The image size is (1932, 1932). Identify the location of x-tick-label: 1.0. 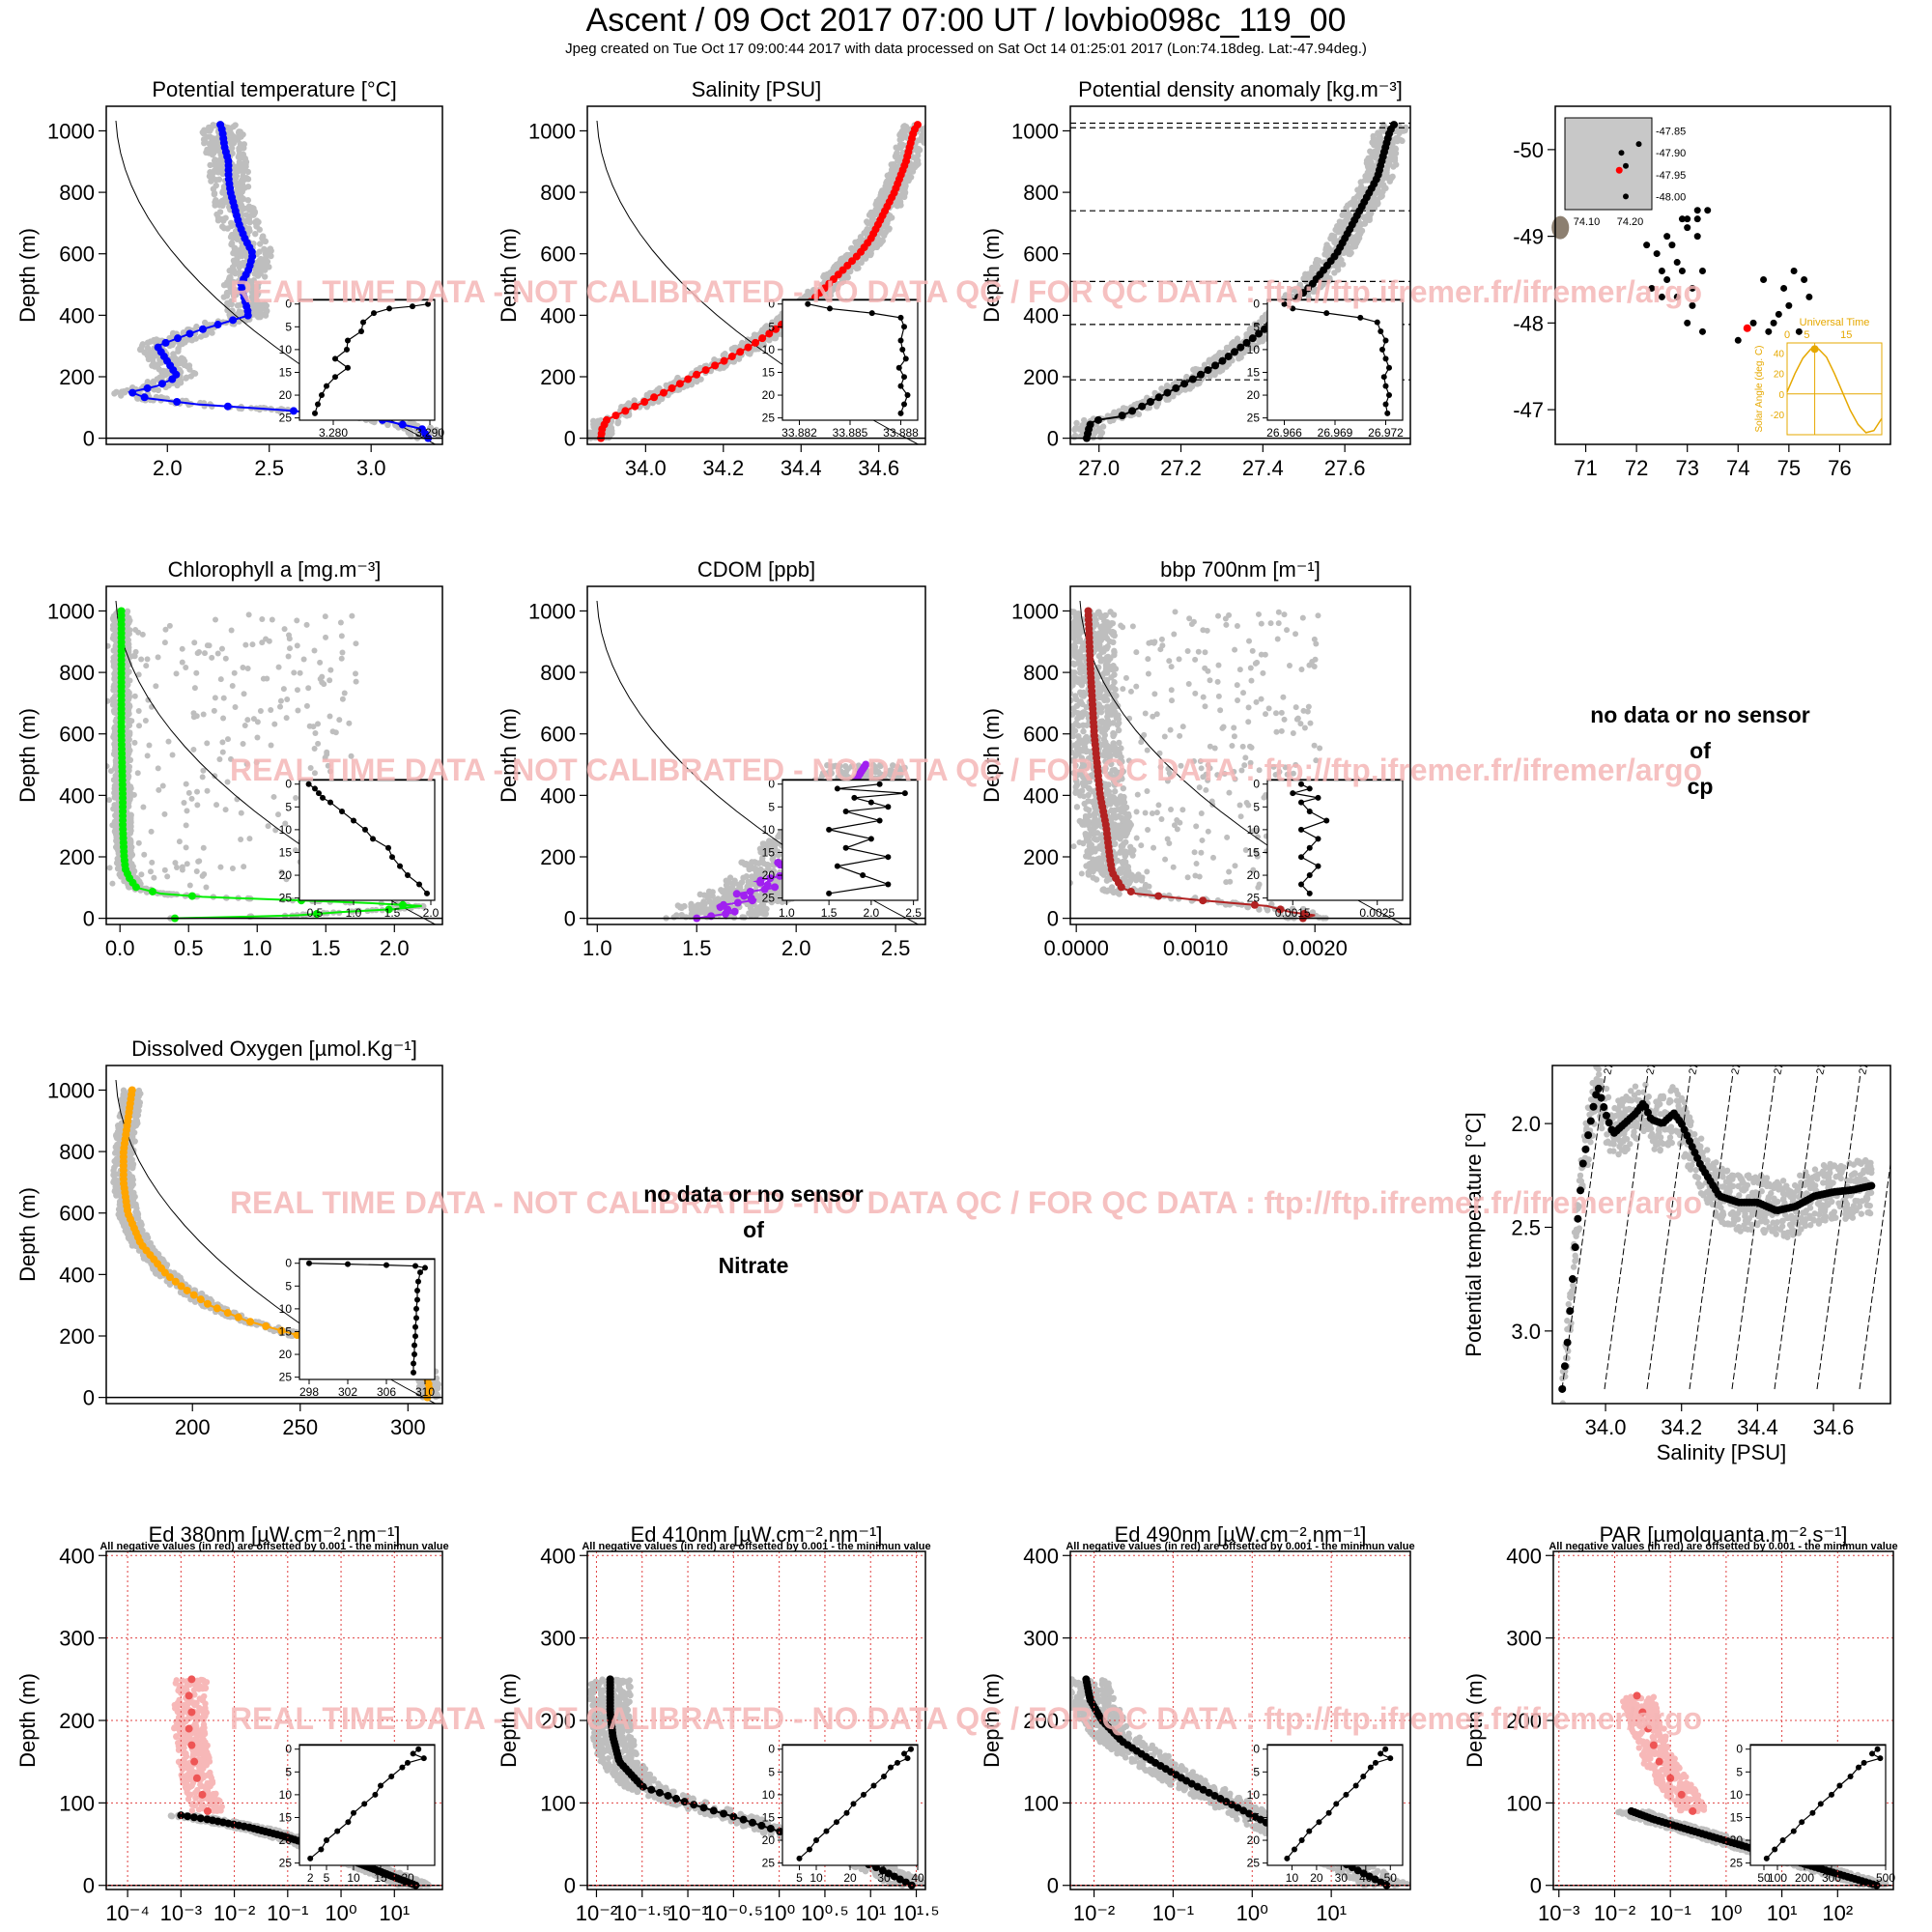
(257, 948).